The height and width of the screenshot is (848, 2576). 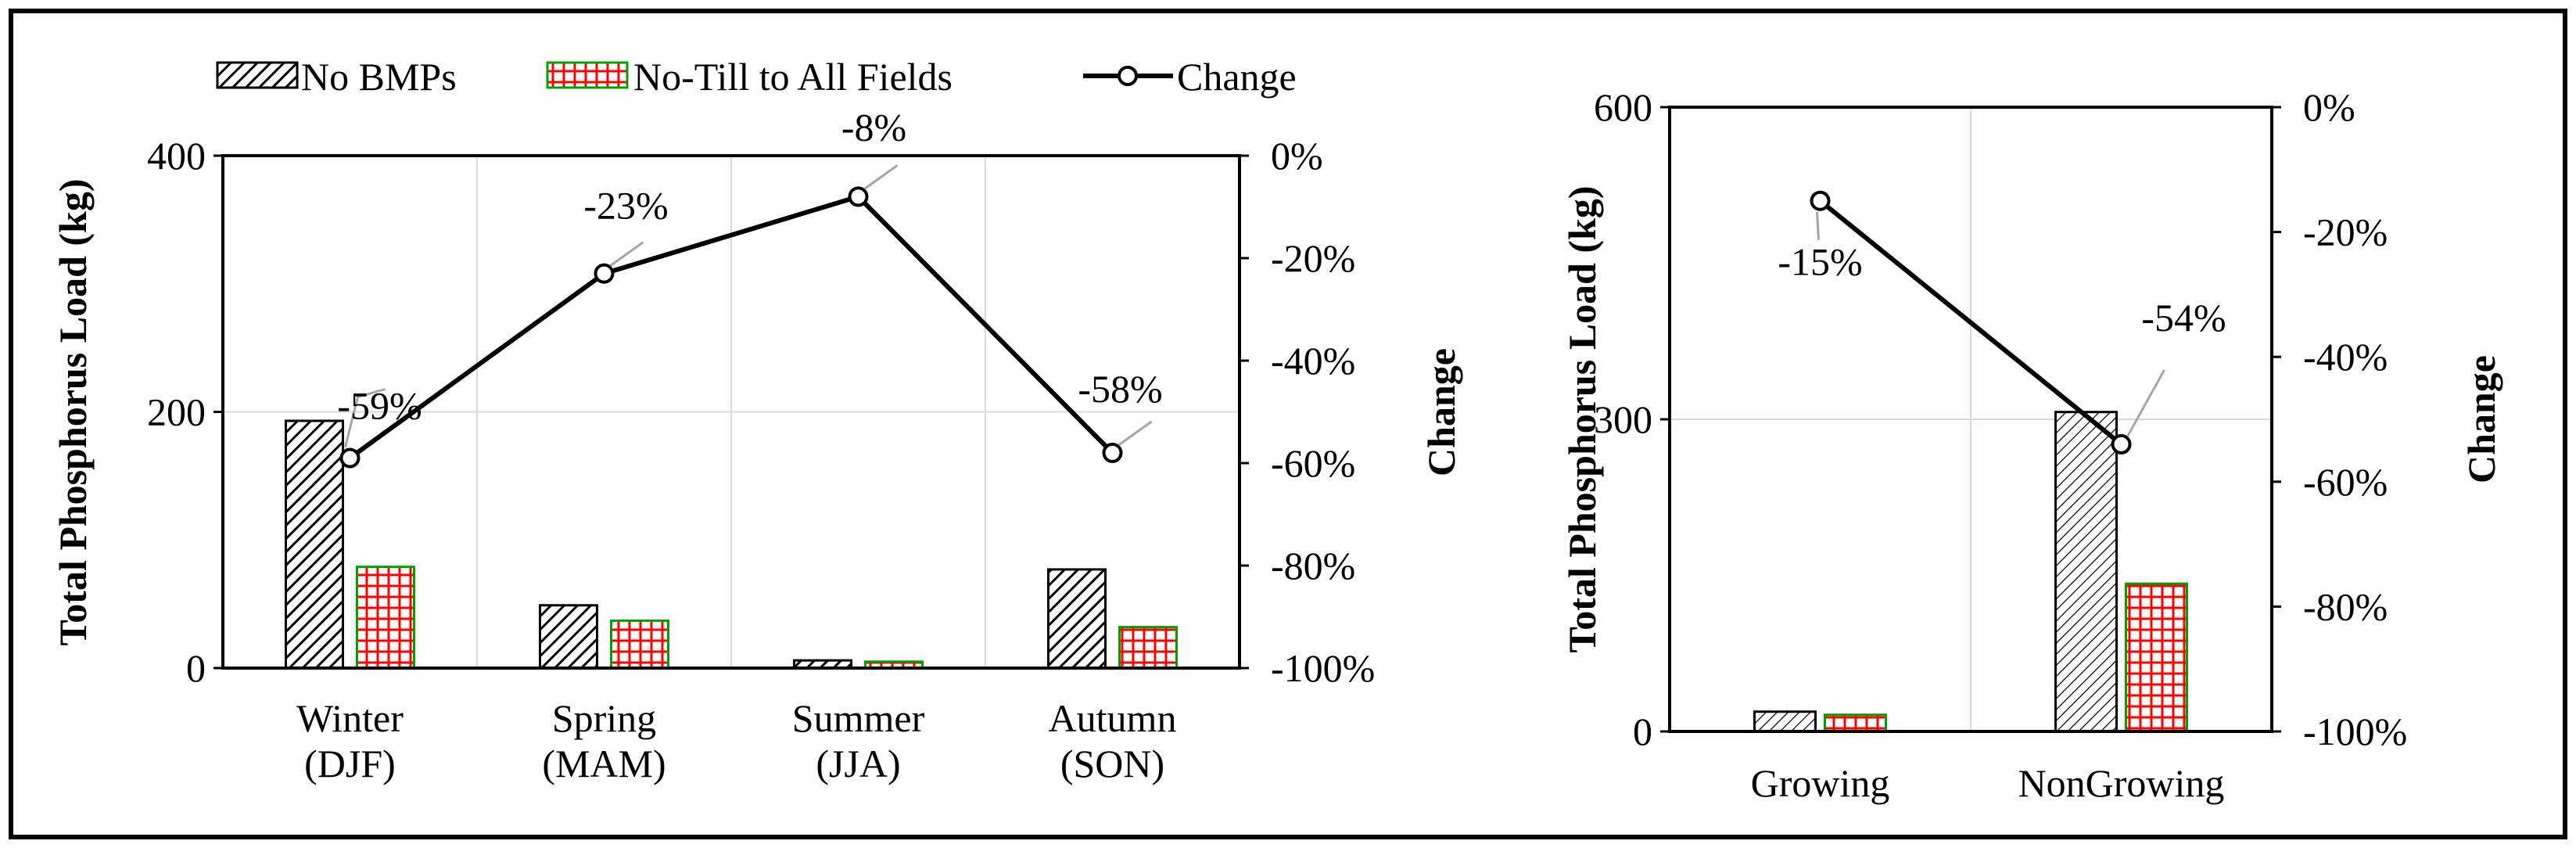 I want to click on x-tick-label: Autumn, so click(x=1113, y=718).